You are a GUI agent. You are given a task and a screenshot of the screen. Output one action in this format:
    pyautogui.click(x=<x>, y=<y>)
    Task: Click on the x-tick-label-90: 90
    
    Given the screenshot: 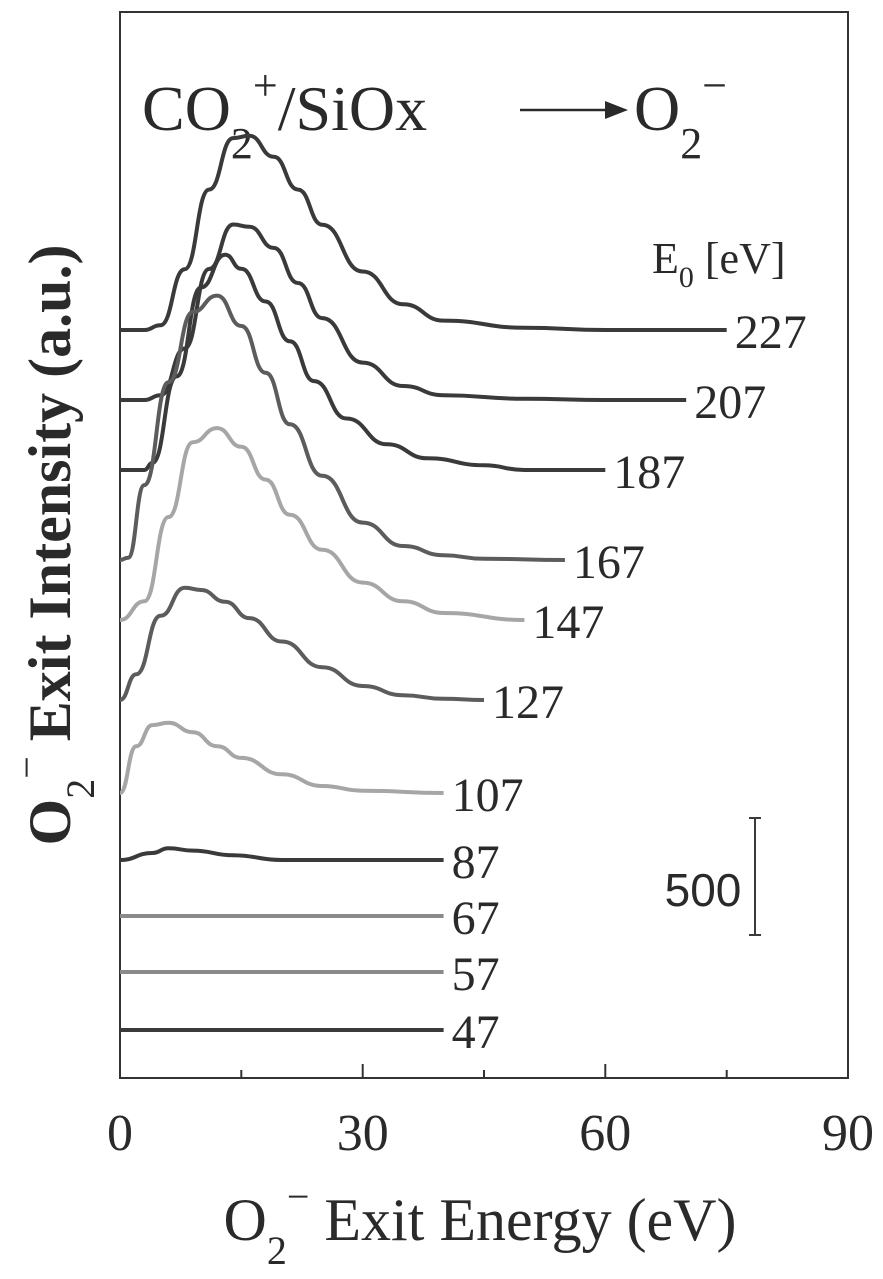 What is the action you would take?
    pyautogui.click(x=848, y=1133)
    